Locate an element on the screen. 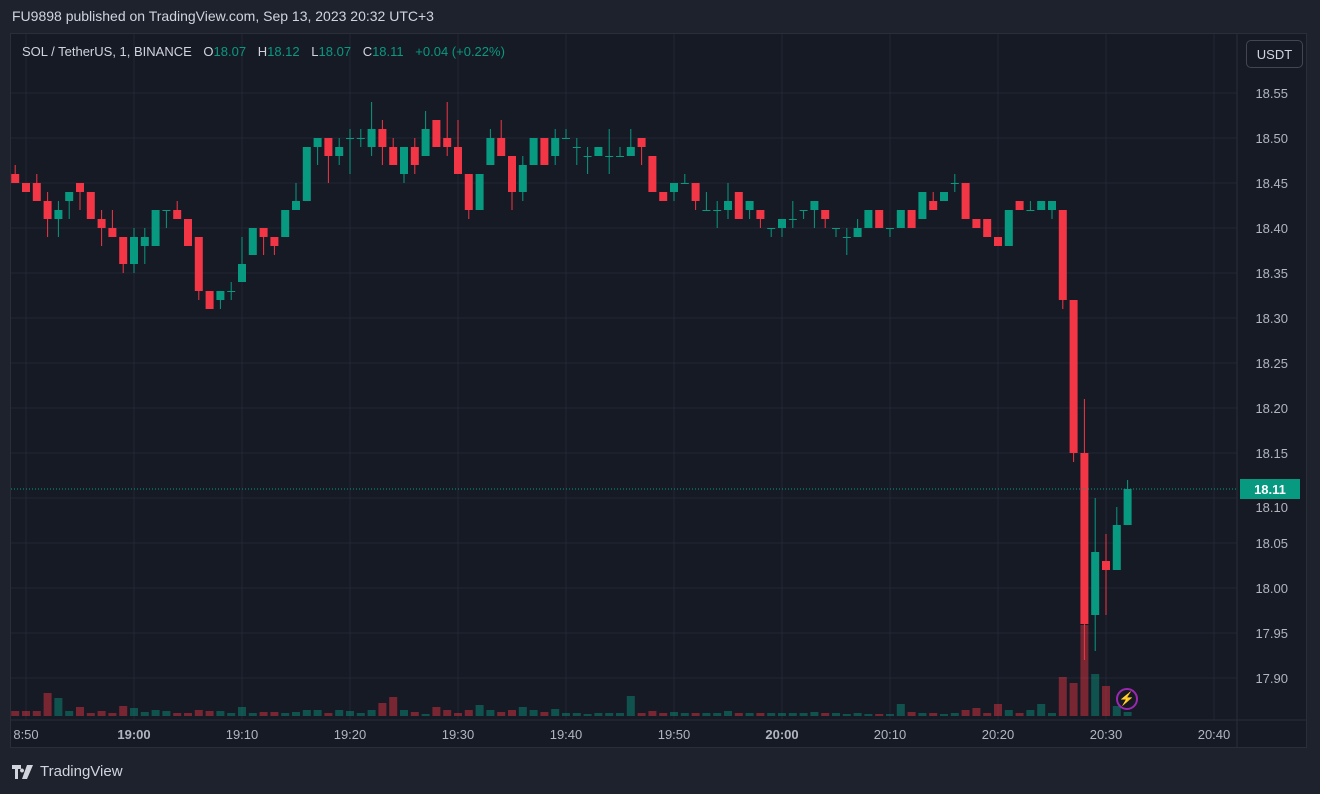  tradingview-logo: TradingView is located at coordinates (67, 771).